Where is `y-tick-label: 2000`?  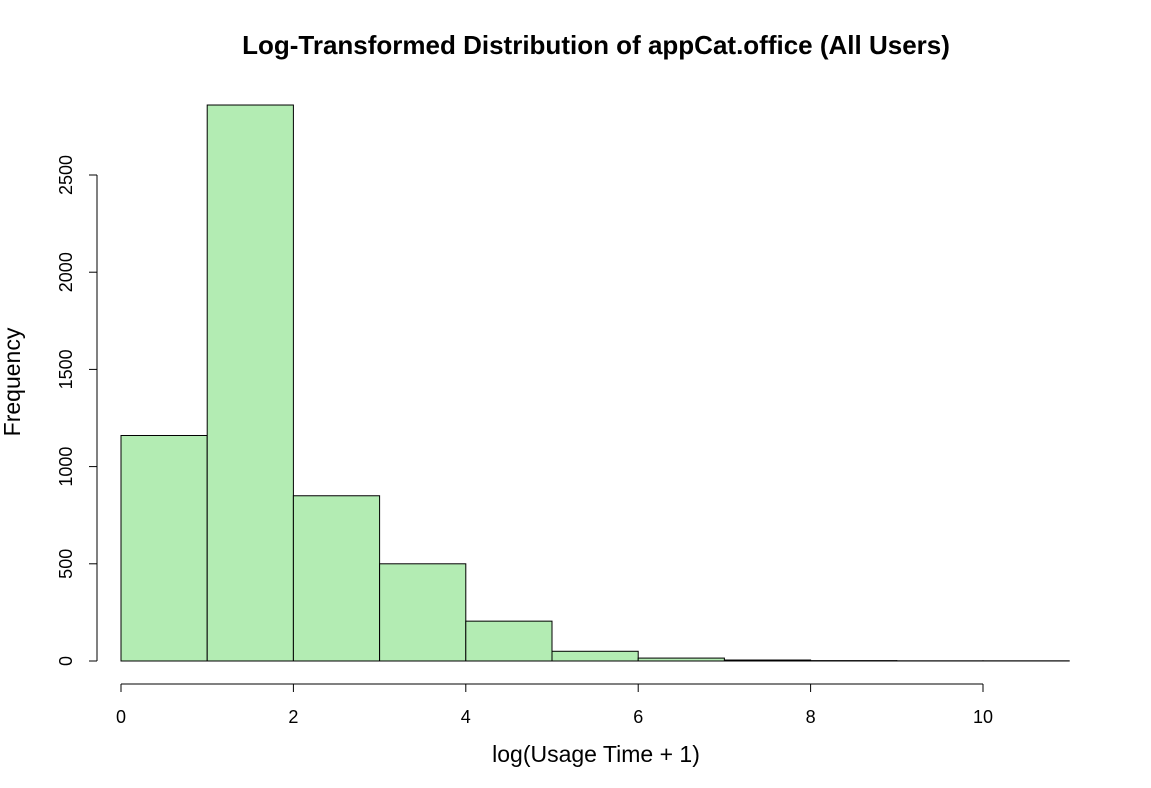
y-tick-label: 2000 is located at coordinates (66, 272).